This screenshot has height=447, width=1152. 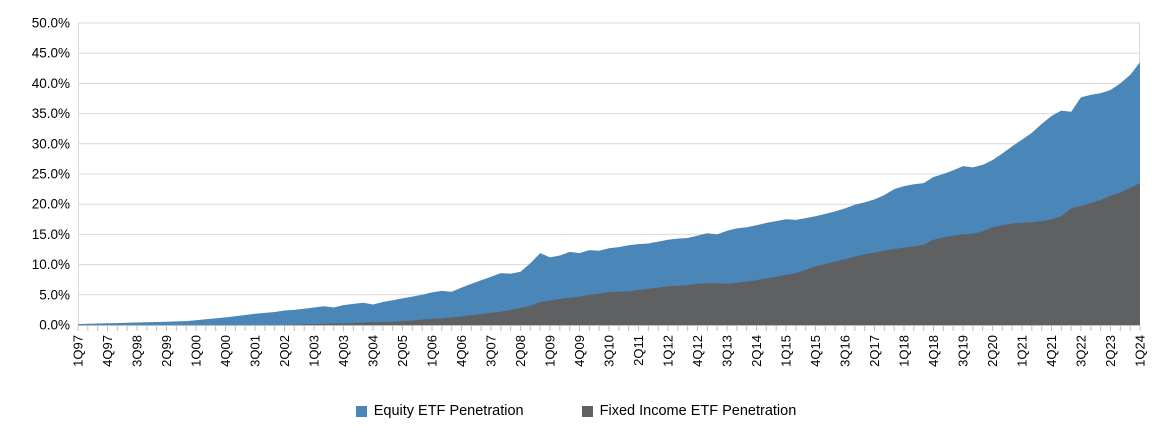 What do you see at coordinates (51, 264) in the screenshot?
I see `y-axis-label: 10.0%` at bounding box center [51, 264].